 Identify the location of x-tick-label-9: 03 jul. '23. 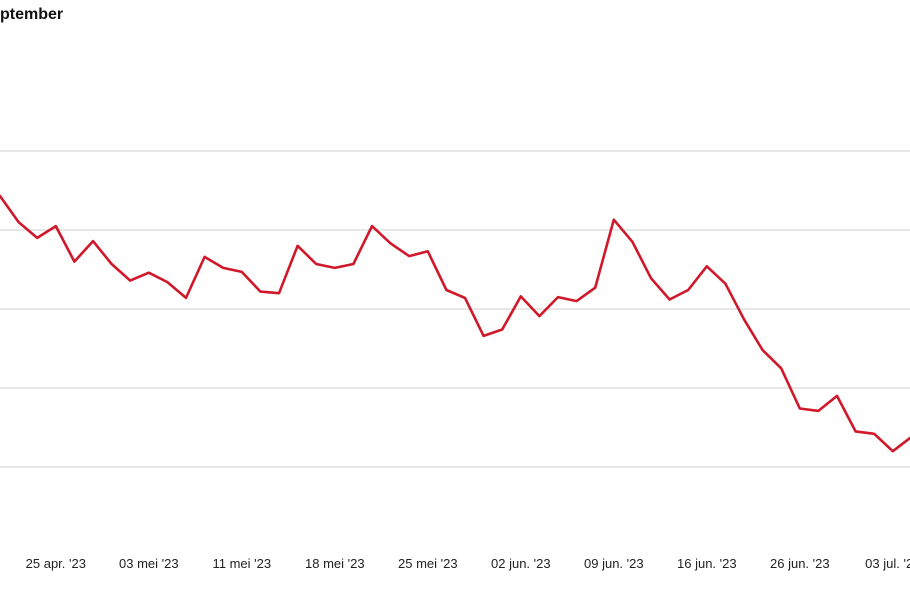
(887, 563).